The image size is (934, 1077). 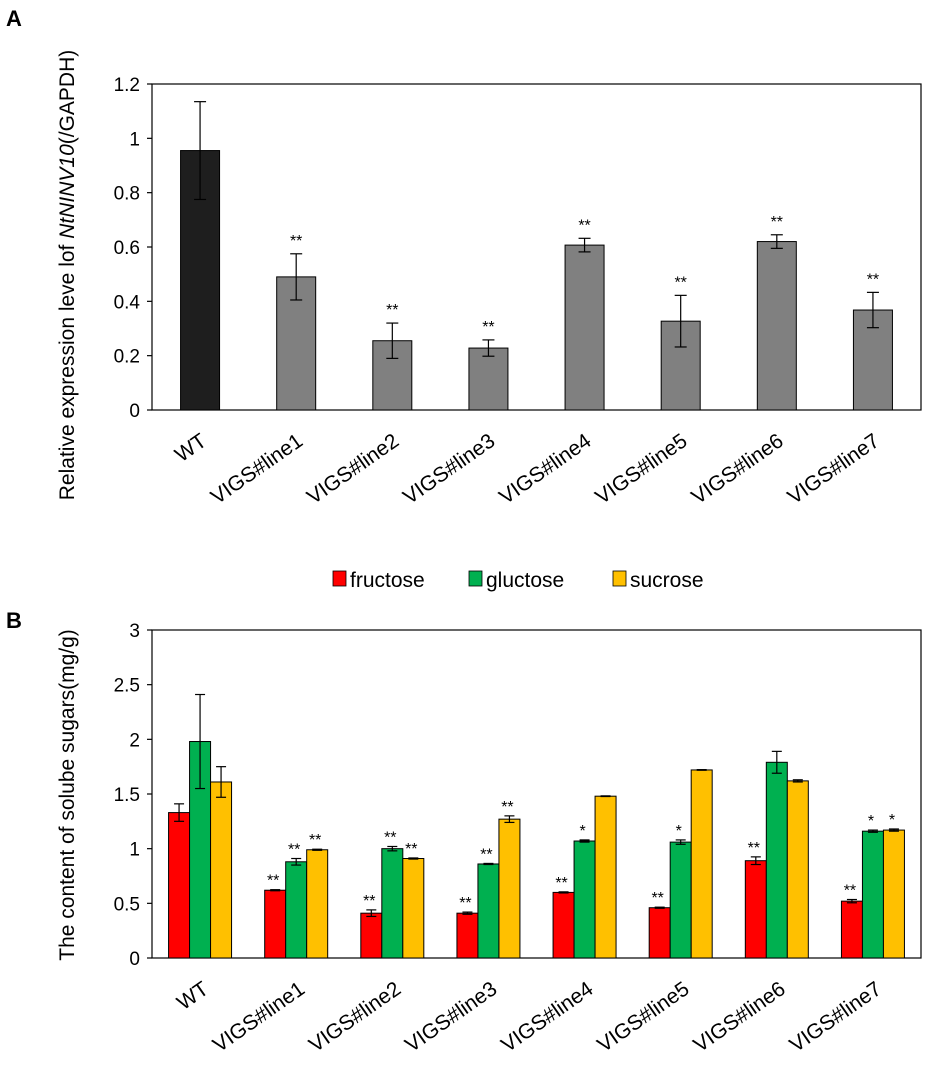 What do you see at coordinates (67, 191) in the screenshot?
I see `y-axis-label-part: NtNINV10` at bounding box center [67, 191].